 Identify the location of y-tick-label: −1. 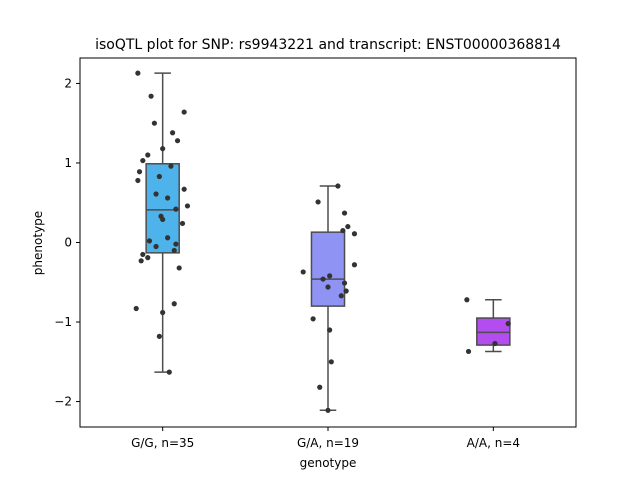
(63, 322).